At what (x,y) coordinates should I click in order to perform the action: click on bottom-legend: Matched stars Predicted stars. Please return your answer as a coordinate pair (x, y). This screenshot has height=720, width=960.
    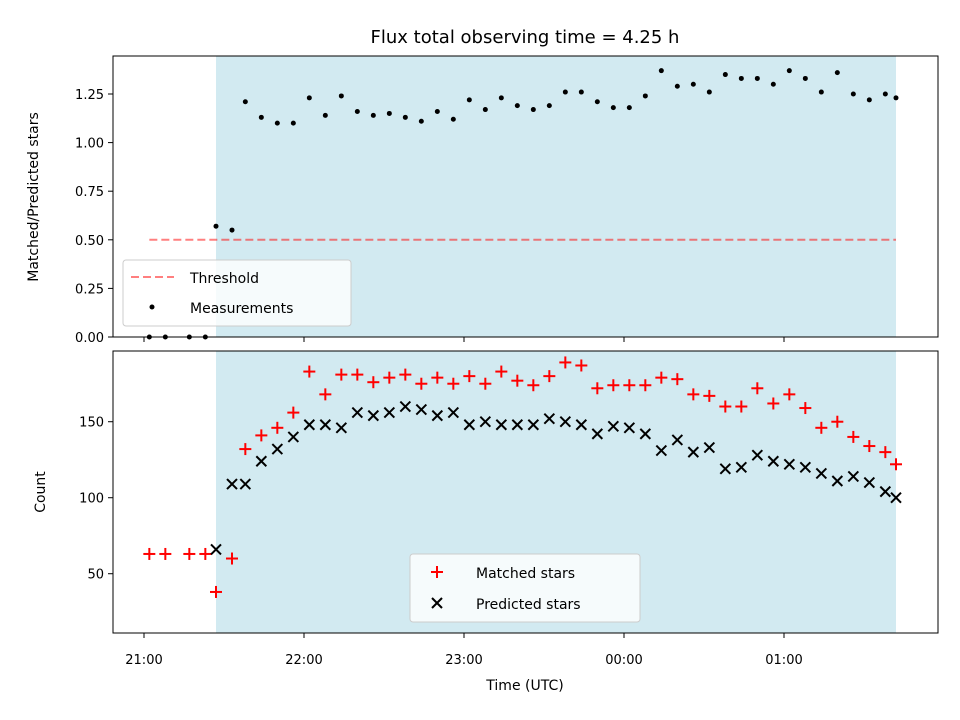
    Looking at the image, I should click on (525, 588).